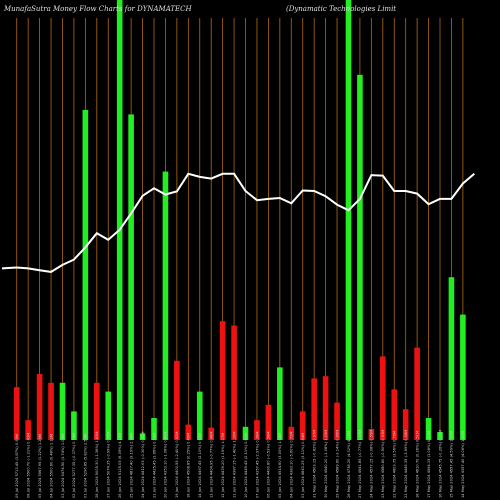 The width and height of the screenshot is (500, 500). What do you see at coordinates (452, 464) in the screenshot?
I see `x-tick-label: 15 May 2024 4557.45 (4.59%) 1.92M` at bounding box center [452, 464].